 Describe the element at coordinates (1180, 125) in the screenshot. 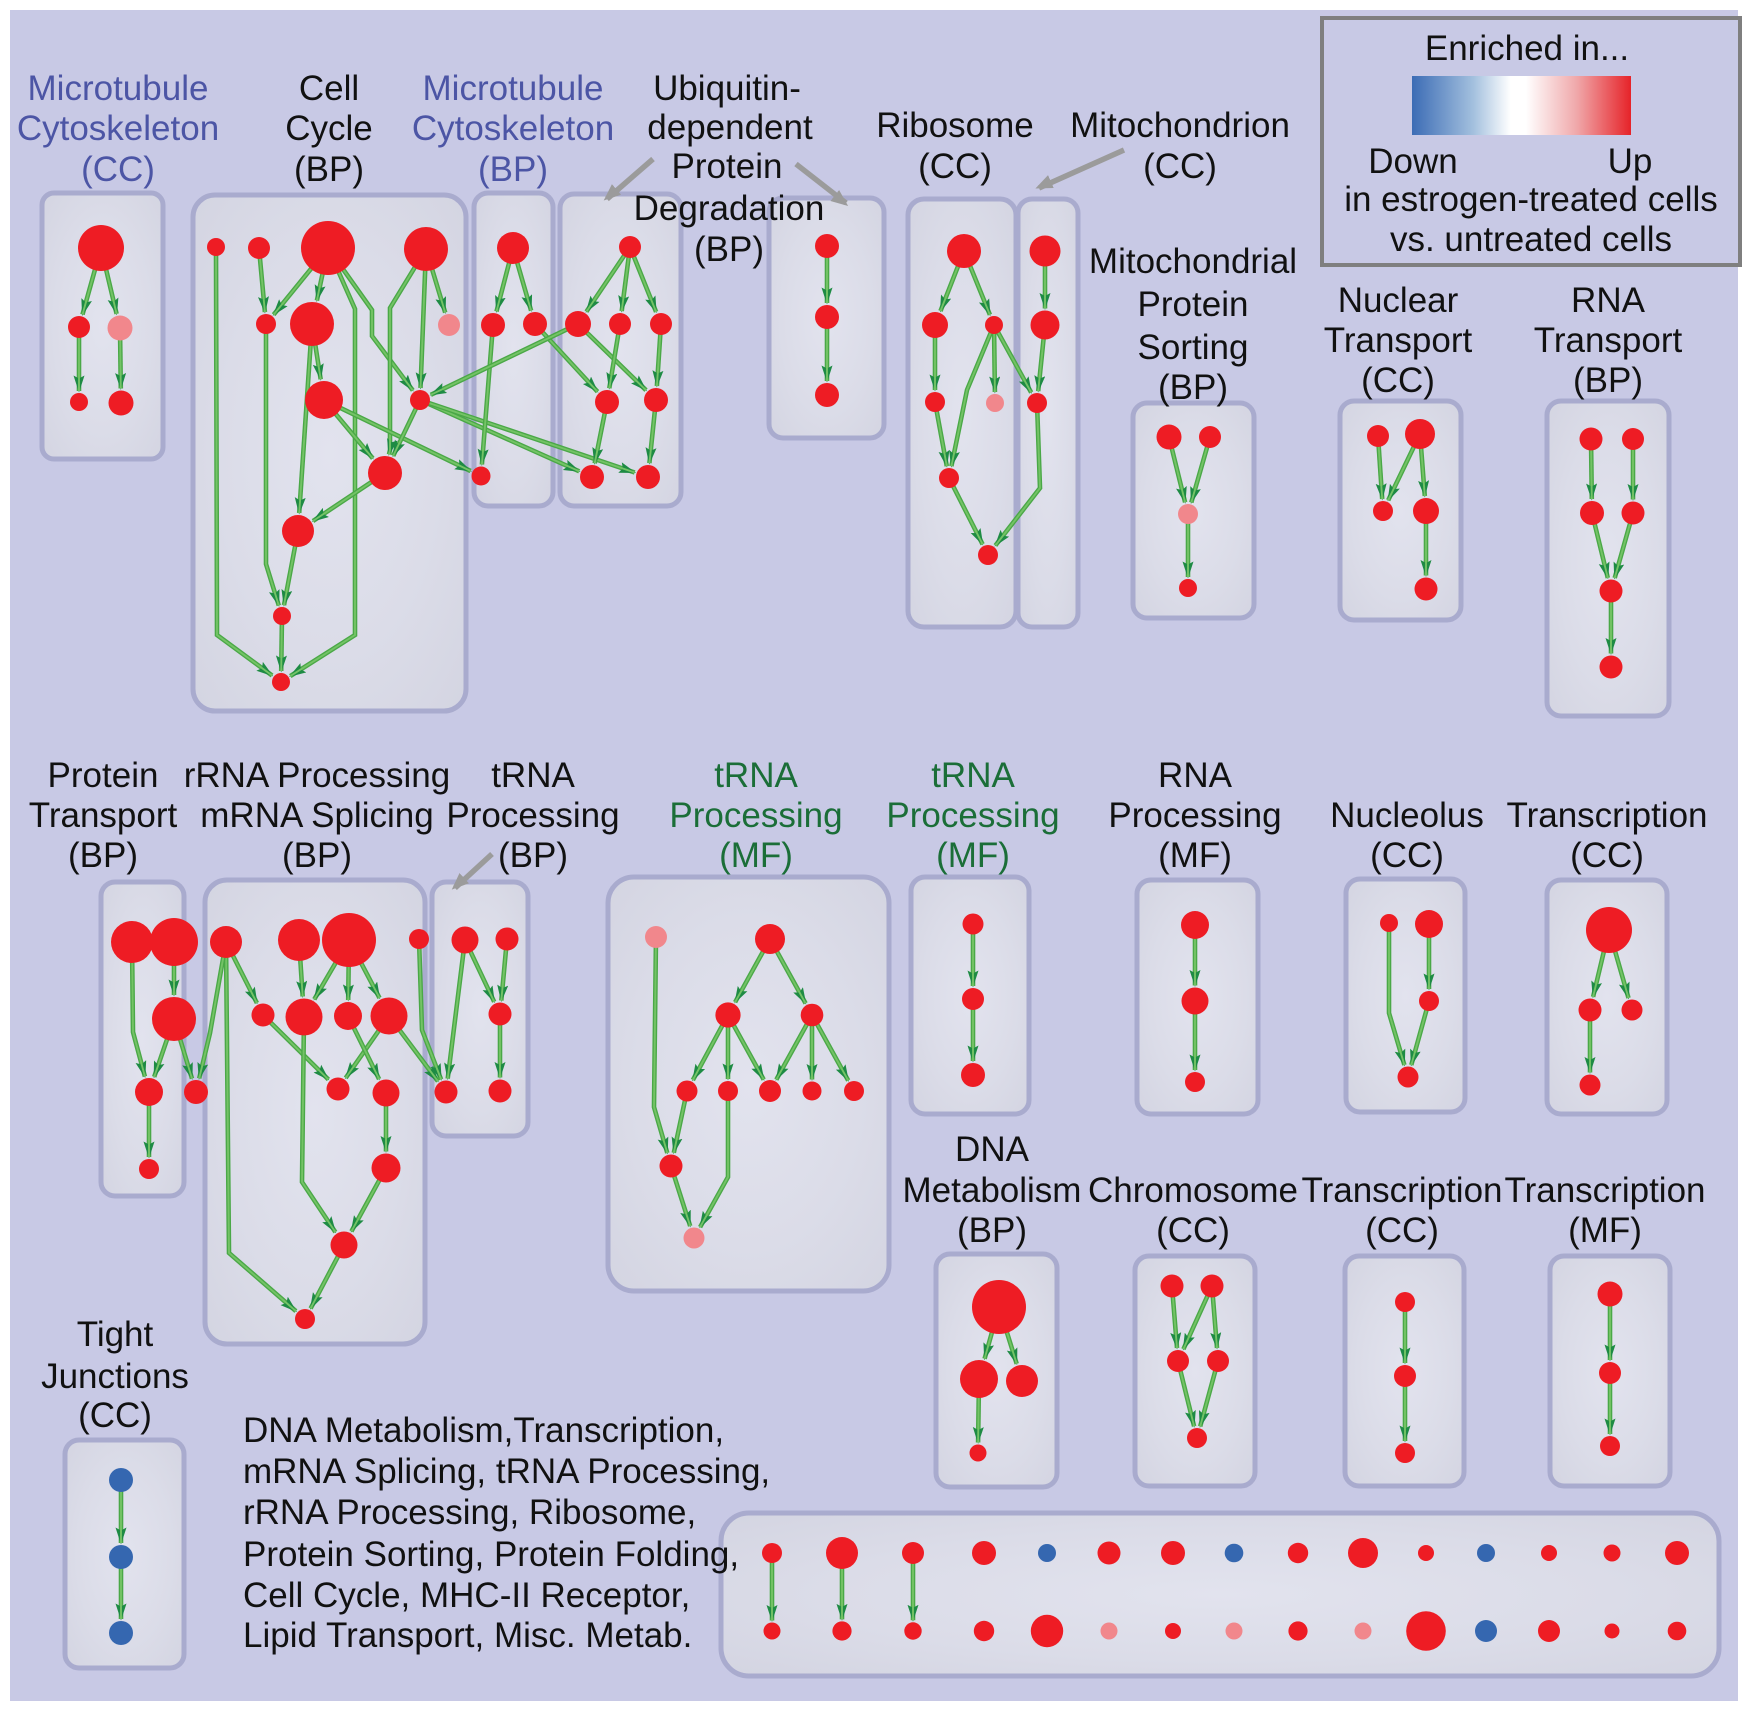

I see `svg-text: Mitochondrion` at that location.